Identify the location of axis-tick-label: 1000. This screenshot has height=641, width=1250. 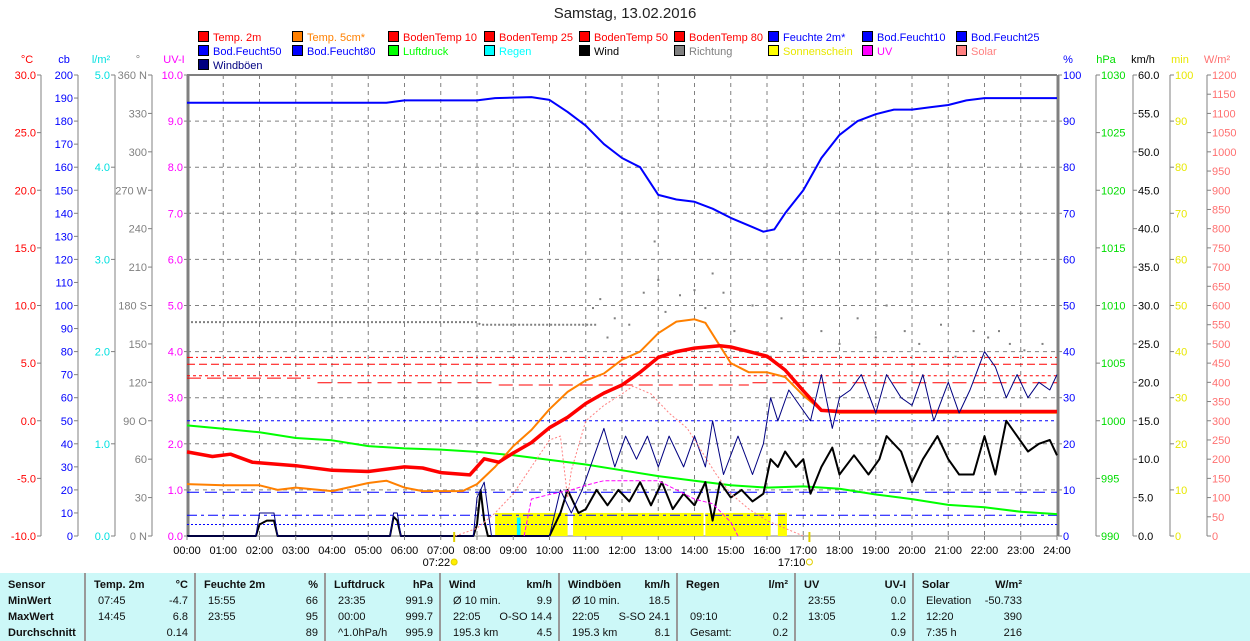
(1224, 153).